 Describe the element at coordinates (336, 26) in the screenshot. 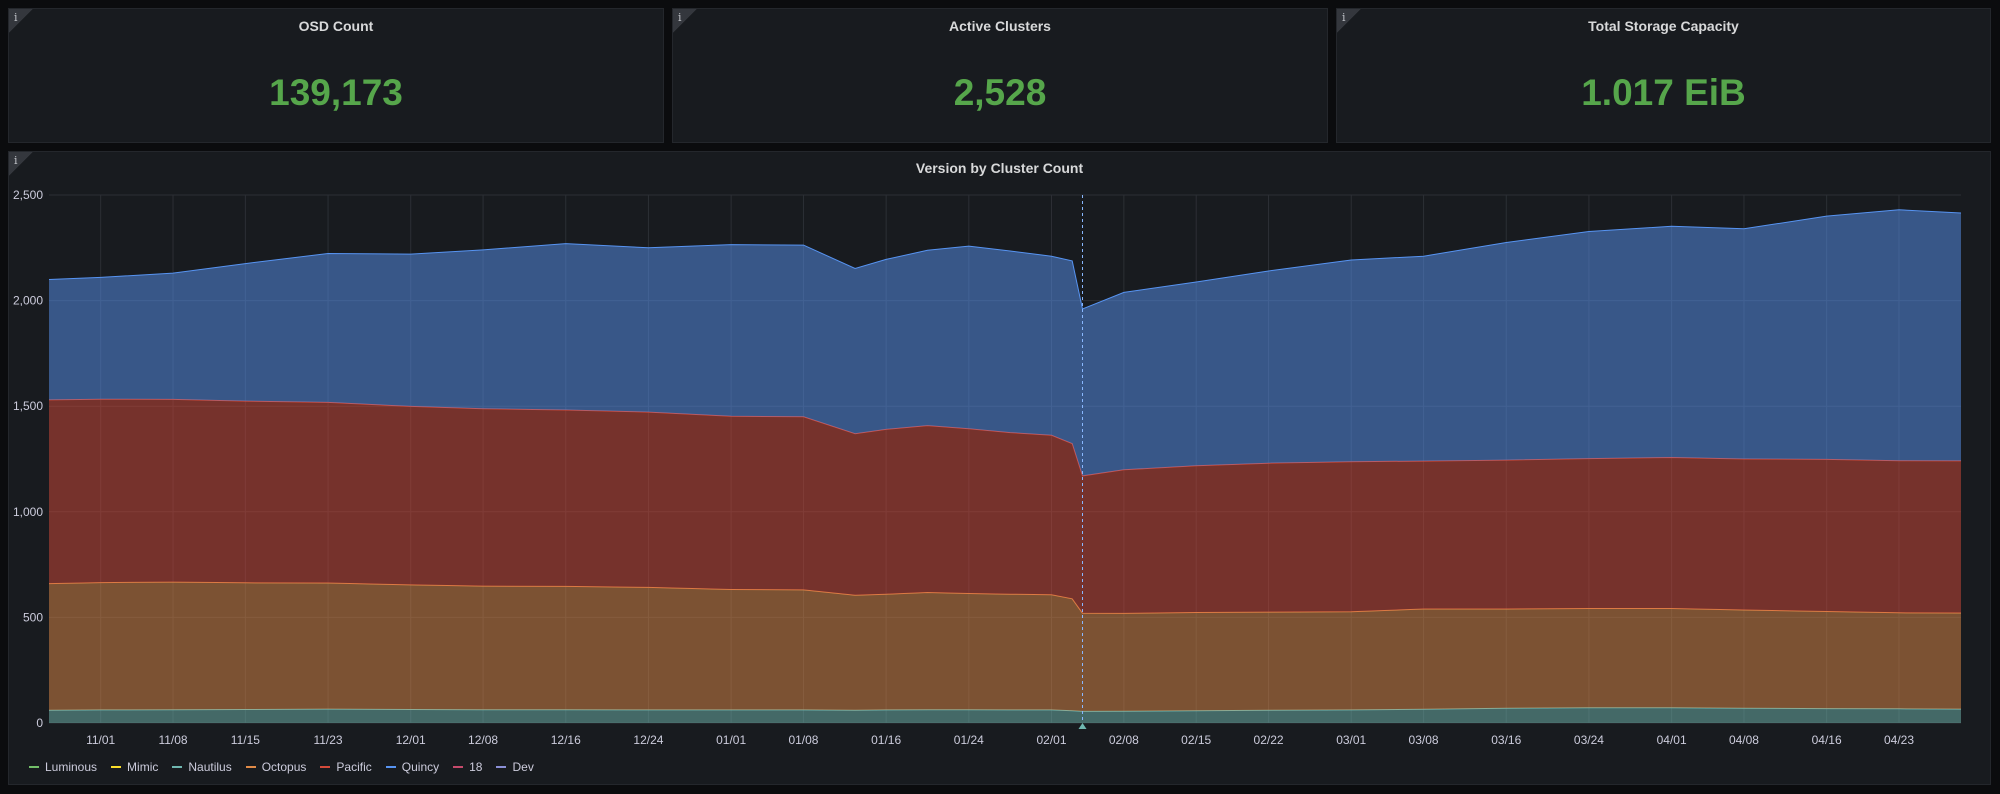

I see `osd-count-title: OSD Count` at that location.